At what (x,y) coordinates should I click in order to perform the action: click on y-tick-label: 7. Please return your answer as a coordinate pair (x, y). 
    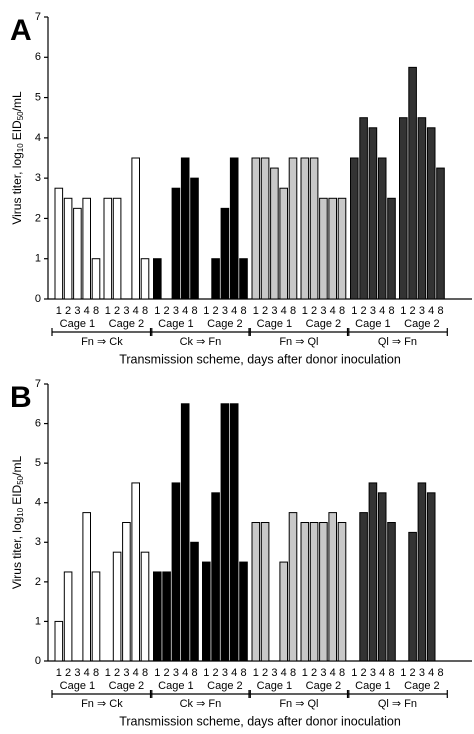
    Looking at the image, I should click on (38, 384).